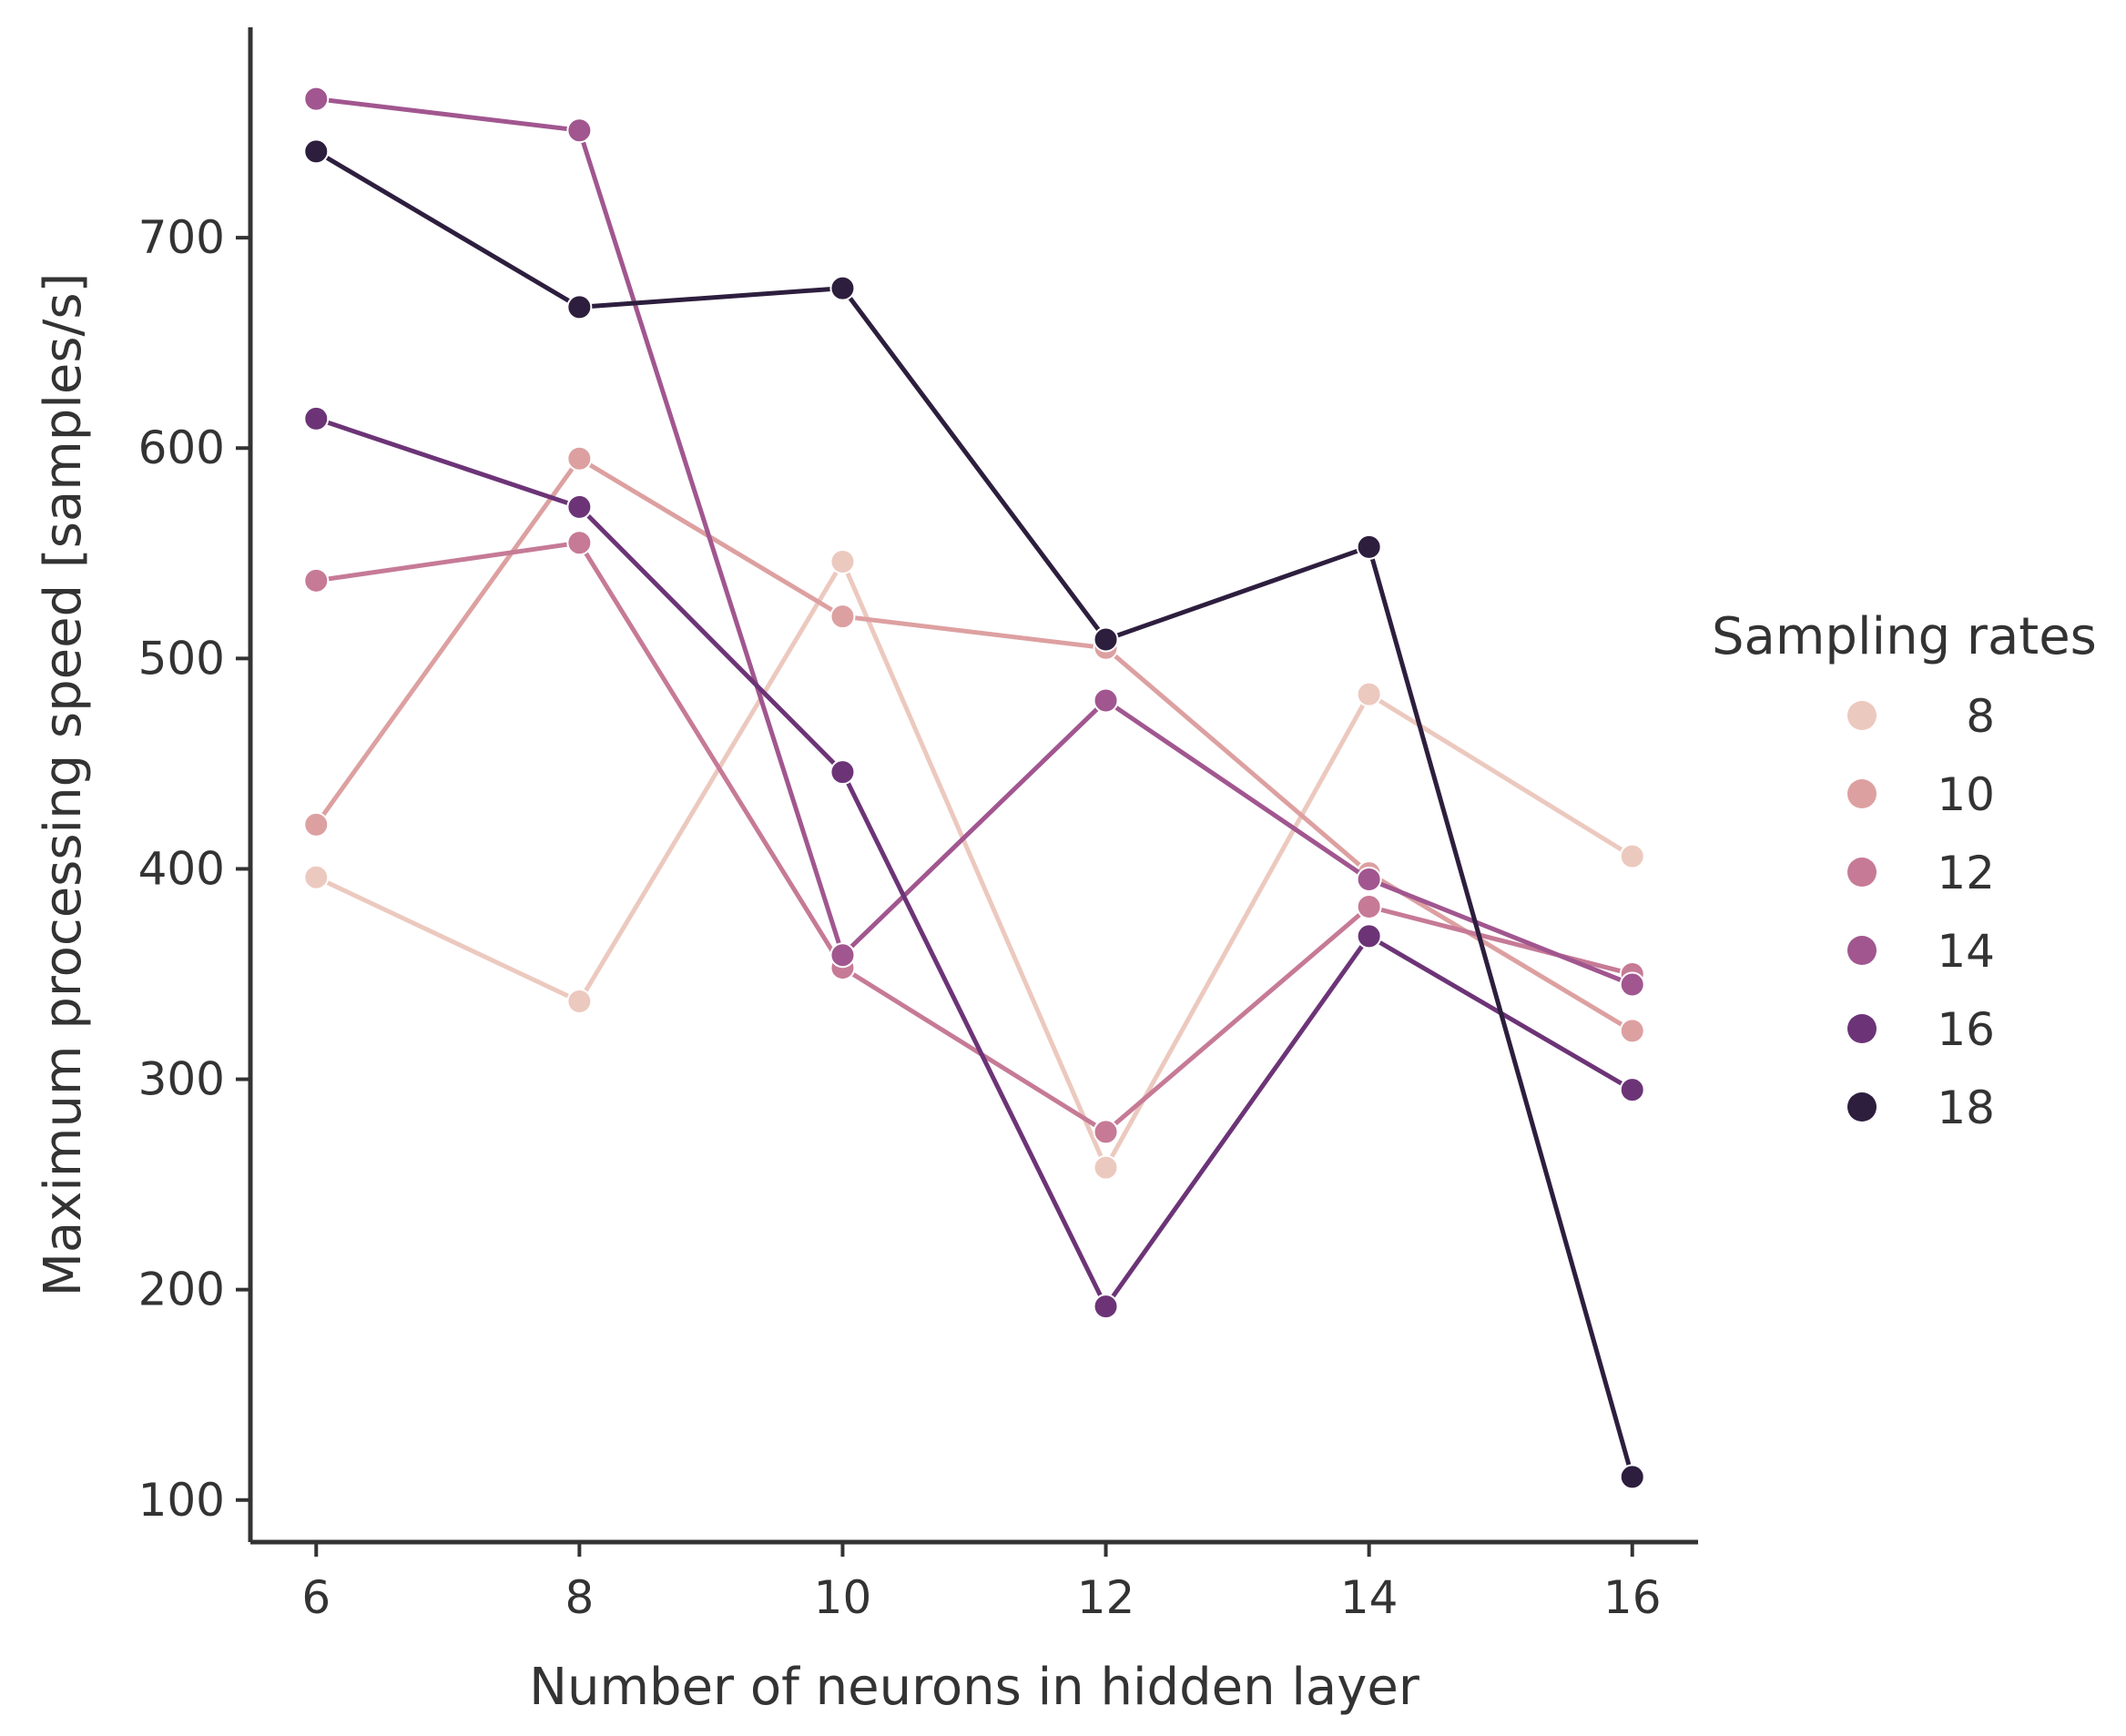 This screenshot has width=2126, height=1736. Describe the element at coordinates (1966, 1107) in the screenshot. I see `legend-label: 18` at that location.